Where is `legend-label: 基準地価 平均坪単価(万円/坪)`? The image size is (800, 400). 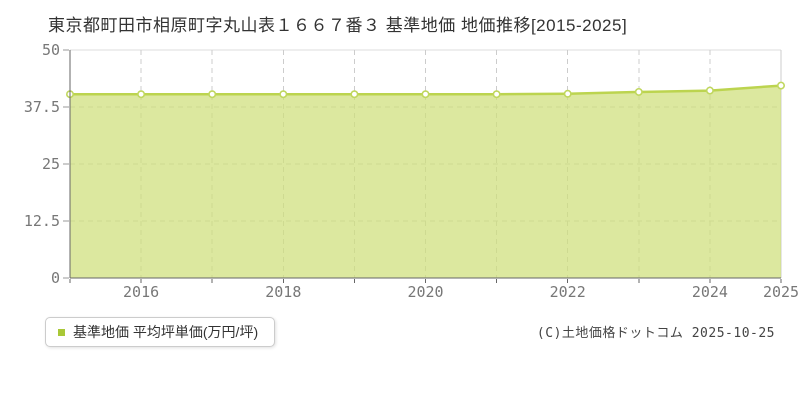 legend-label: 基準地価 平均坪単価(万円/坪) is located at coordinates (166, 332).